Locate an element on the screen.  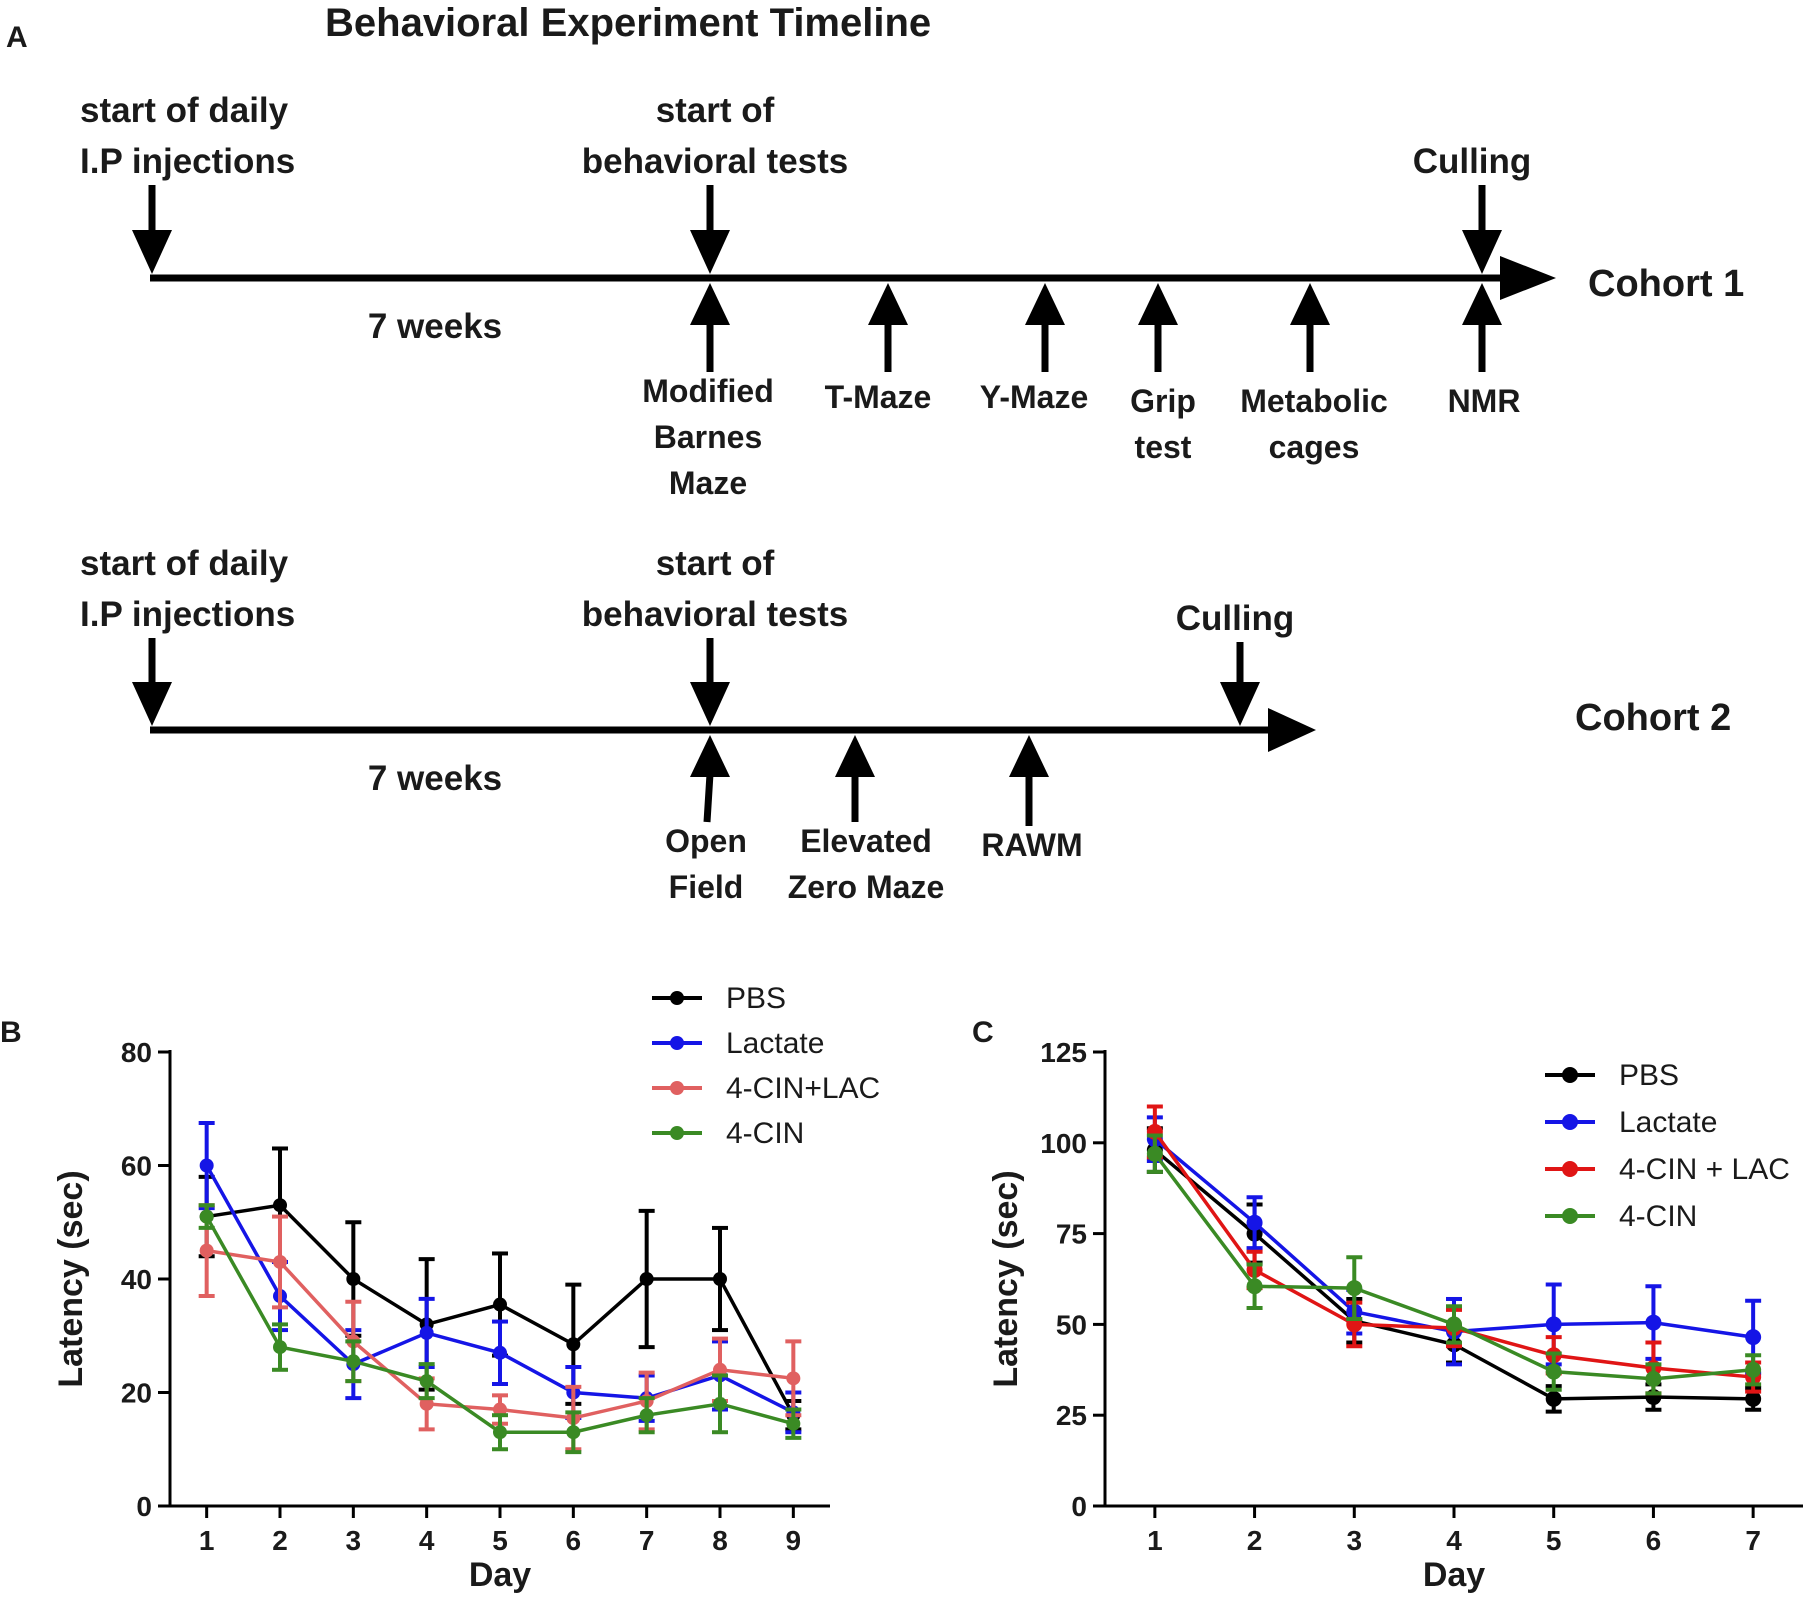
cohort1-culling-label: Culling is located at coordinates (1472, 161).